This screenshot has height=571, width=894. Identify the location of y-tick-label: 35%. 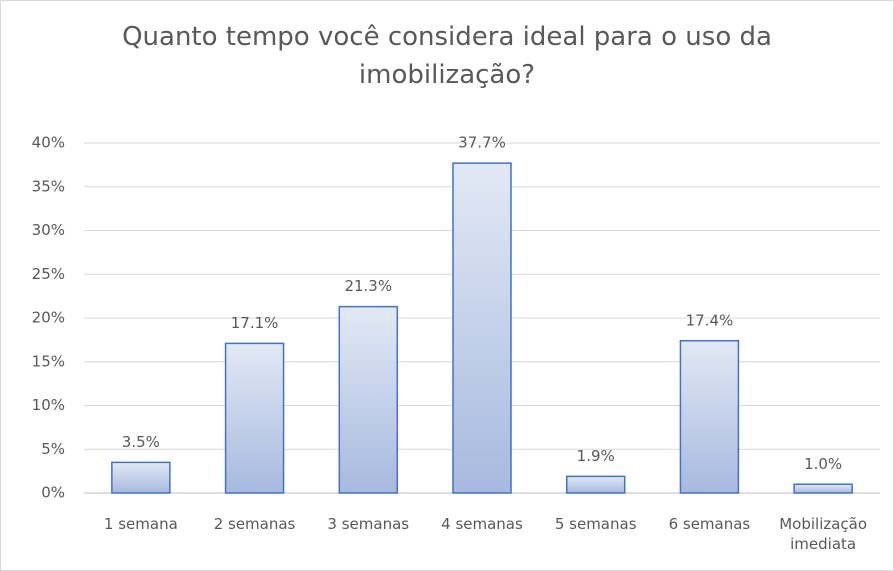
(48, 186).